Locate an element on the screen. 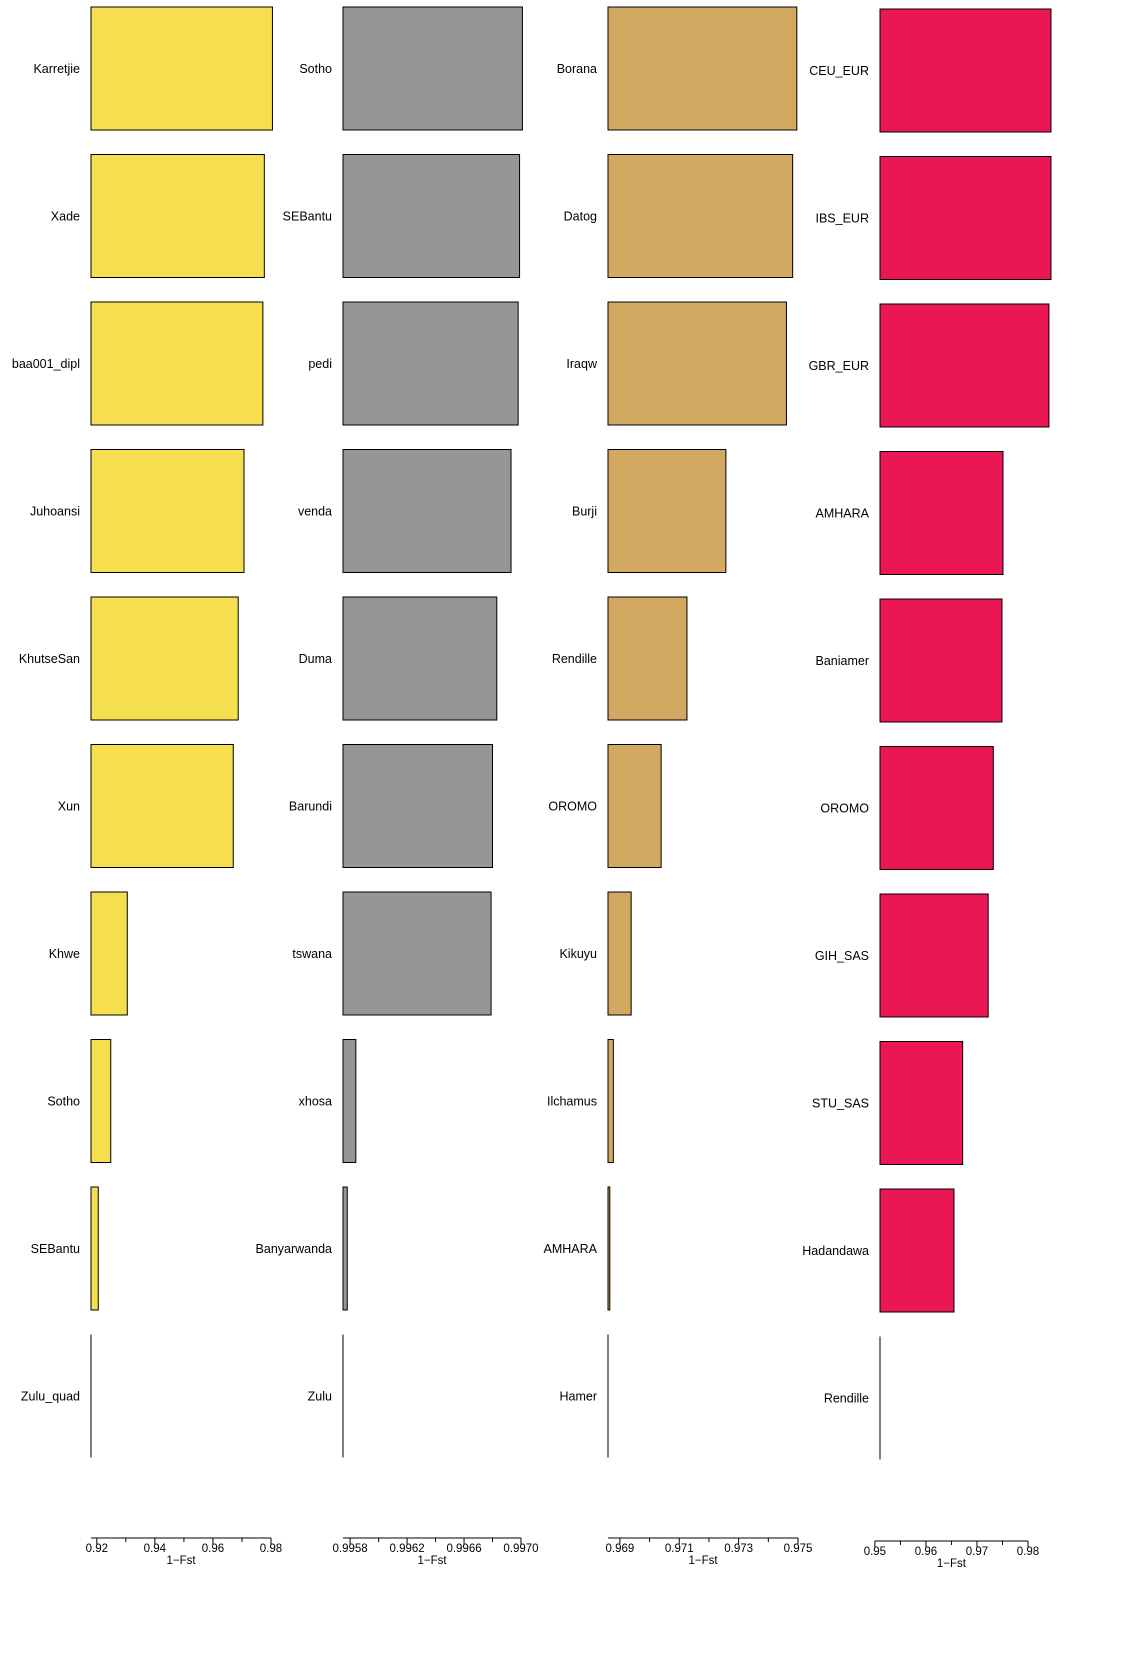  bar-category-label: Iraqw is located at coordinates (582, 364).